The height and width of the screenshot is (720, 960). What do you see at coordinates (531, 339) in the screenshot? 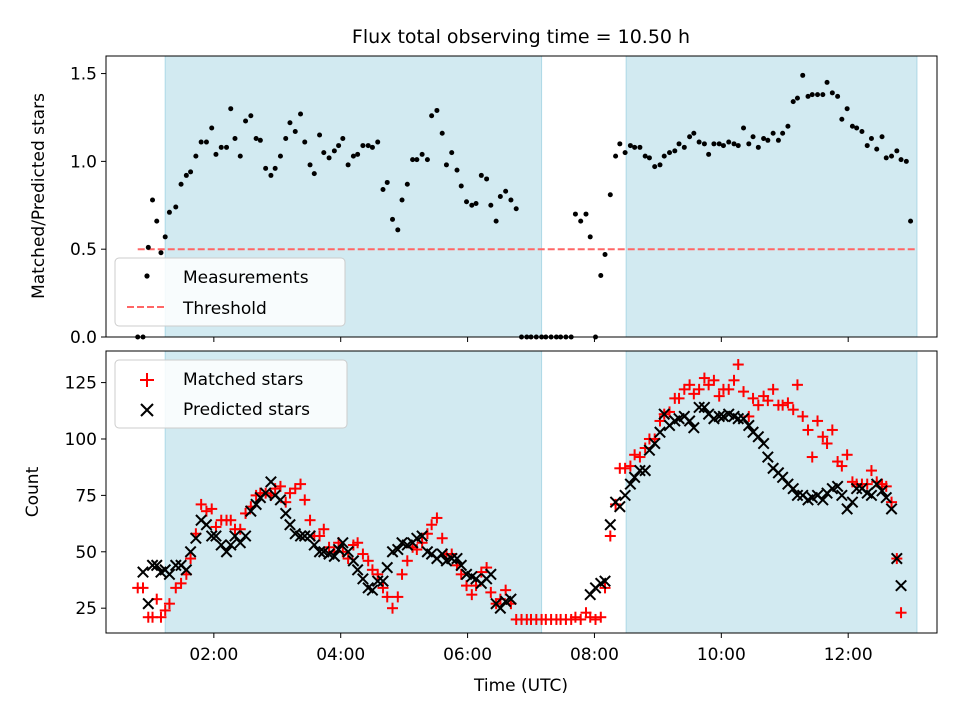
I see `top-x-ticks` at bounding box center [531, 339].